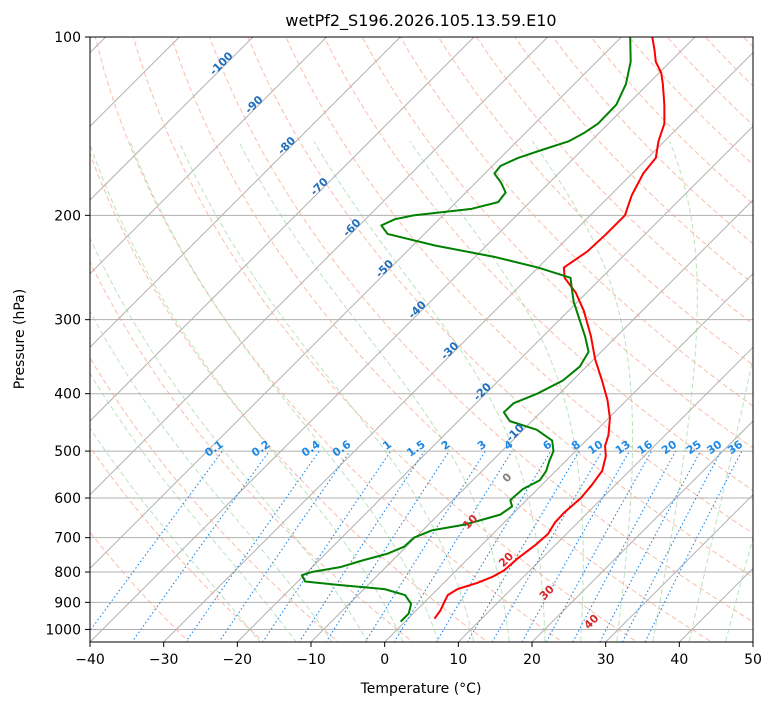 The image size is (775, 708). I want to click on x-axis-label: Temperature (°C), so click(421, 689).